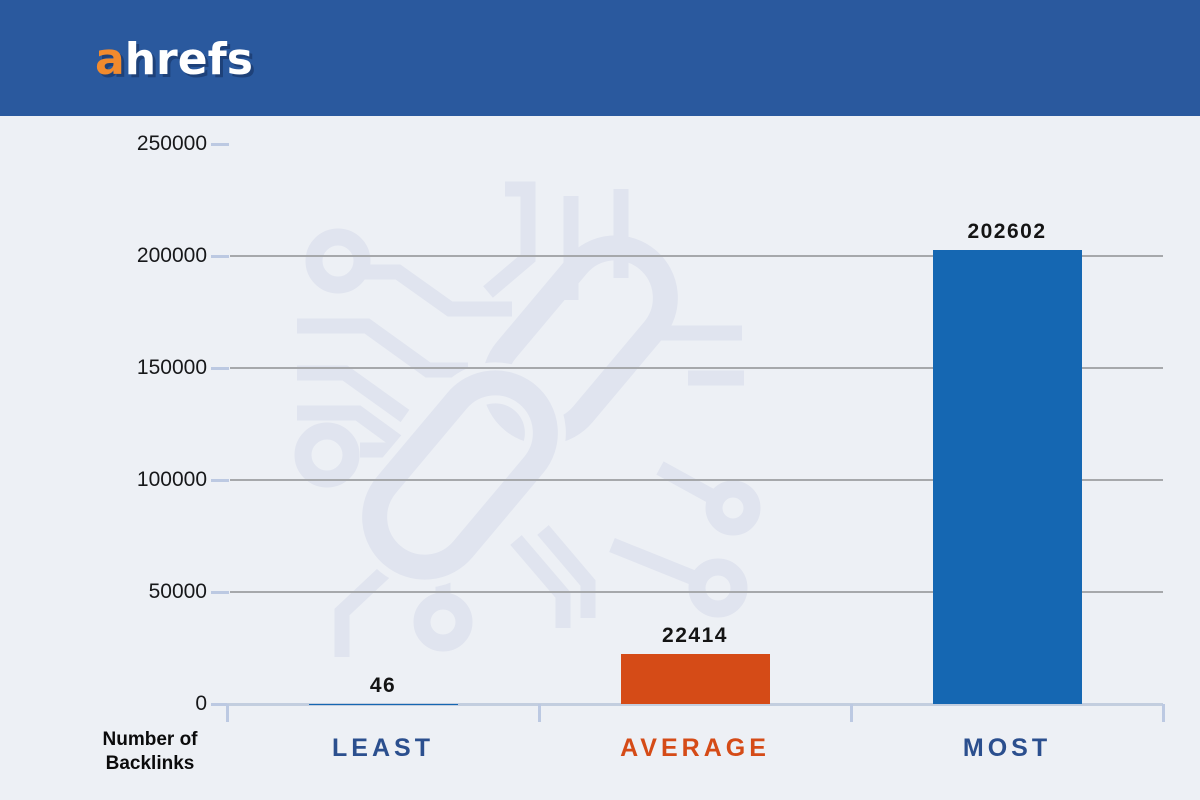 This screenshot has height=800, width=1200. Describe the element at coordinates (110, 59) in the screenshot. I see `logo-letter-a: a` at that location.